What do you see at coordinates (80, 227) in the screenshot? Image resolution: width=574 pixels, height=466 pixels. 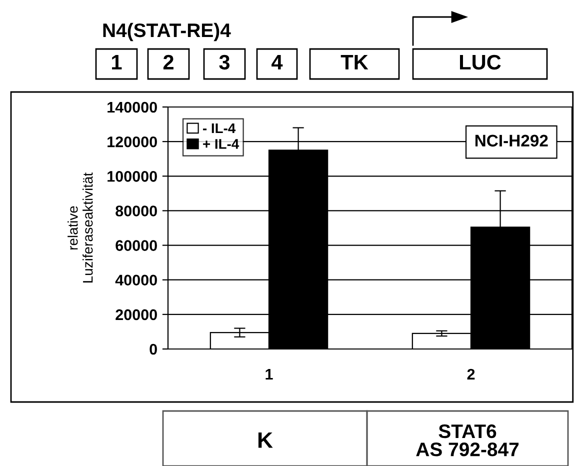 I see `y-axis-title: relative Luziferaseaktivität` at bounding box center [80, 227].